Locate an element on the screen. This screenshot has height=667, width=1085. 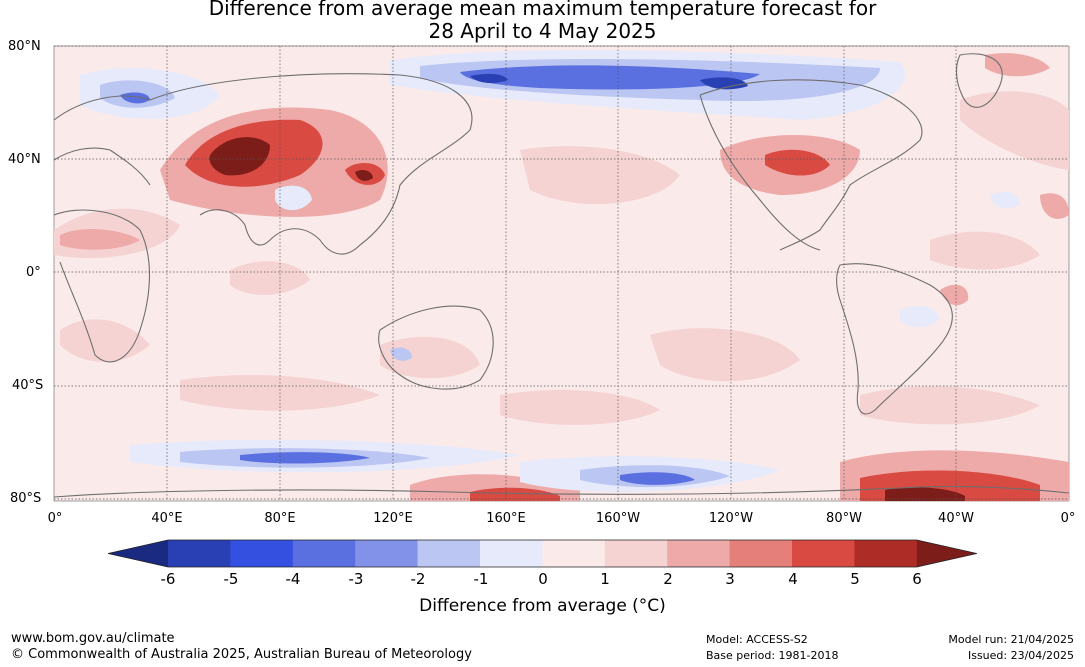
lon-label-40w: 40°W is located at coordinates (956, 518).